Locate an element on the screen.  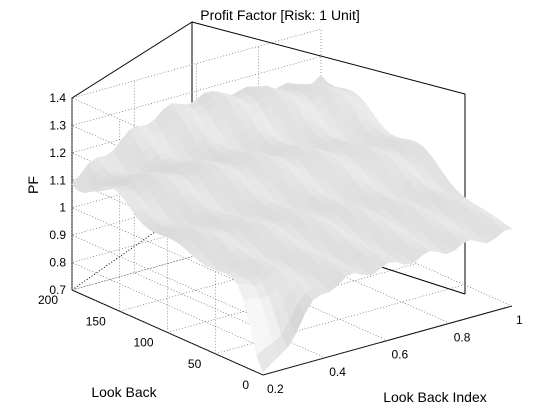
z-tick-label: 0.9 is located at coordinates (57, 235).